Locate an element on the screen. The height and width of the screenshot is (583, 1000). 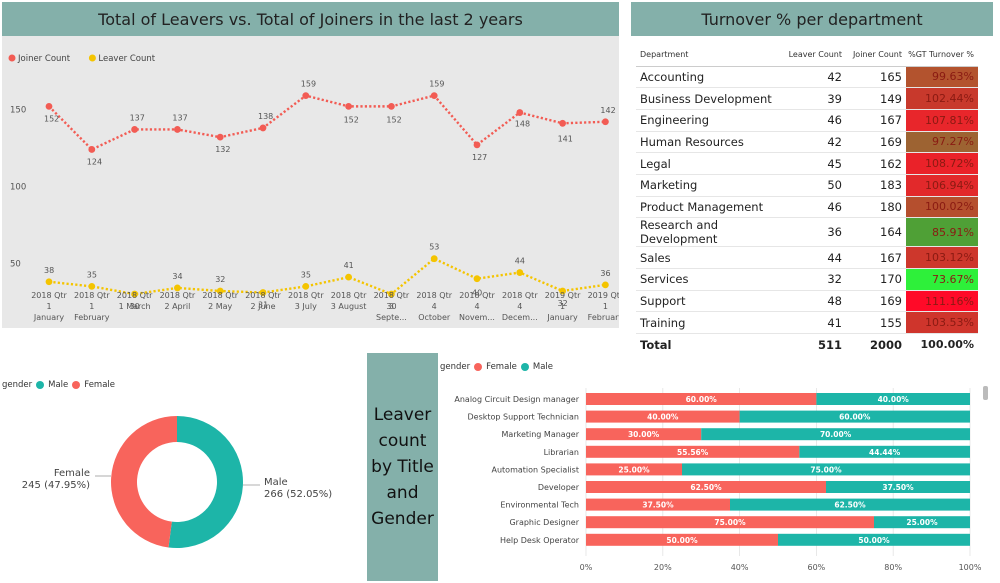
header-leaver-count: Leaver Count is located at coordinates (816, 55).